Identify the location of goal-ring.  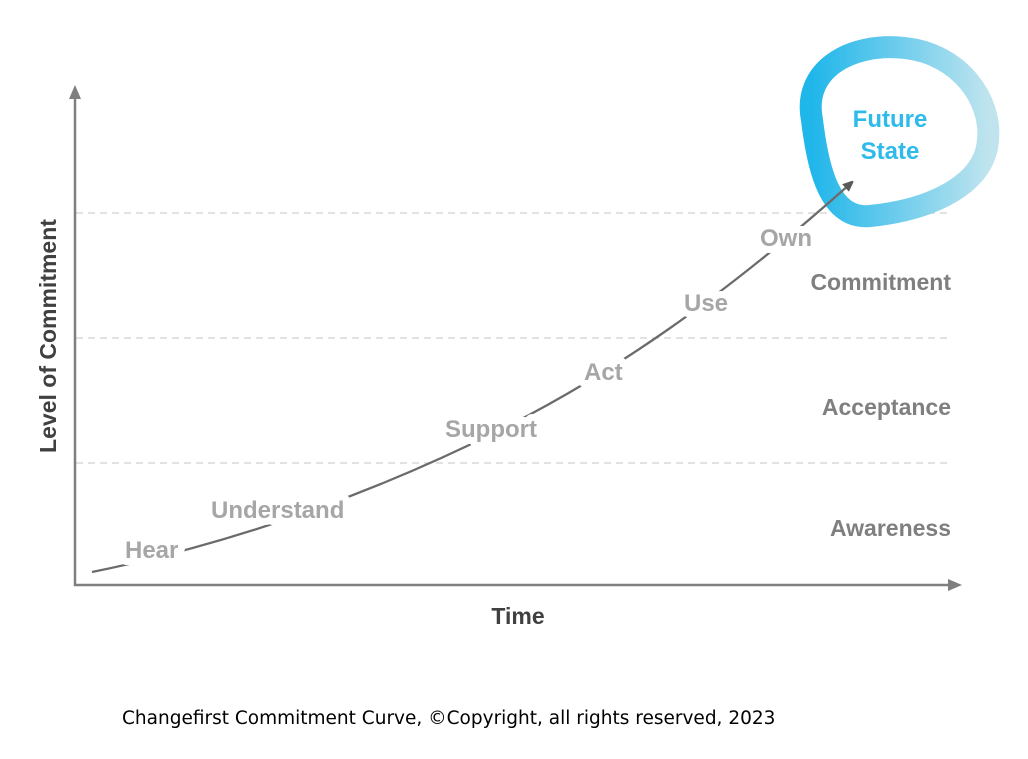
(899, 132).